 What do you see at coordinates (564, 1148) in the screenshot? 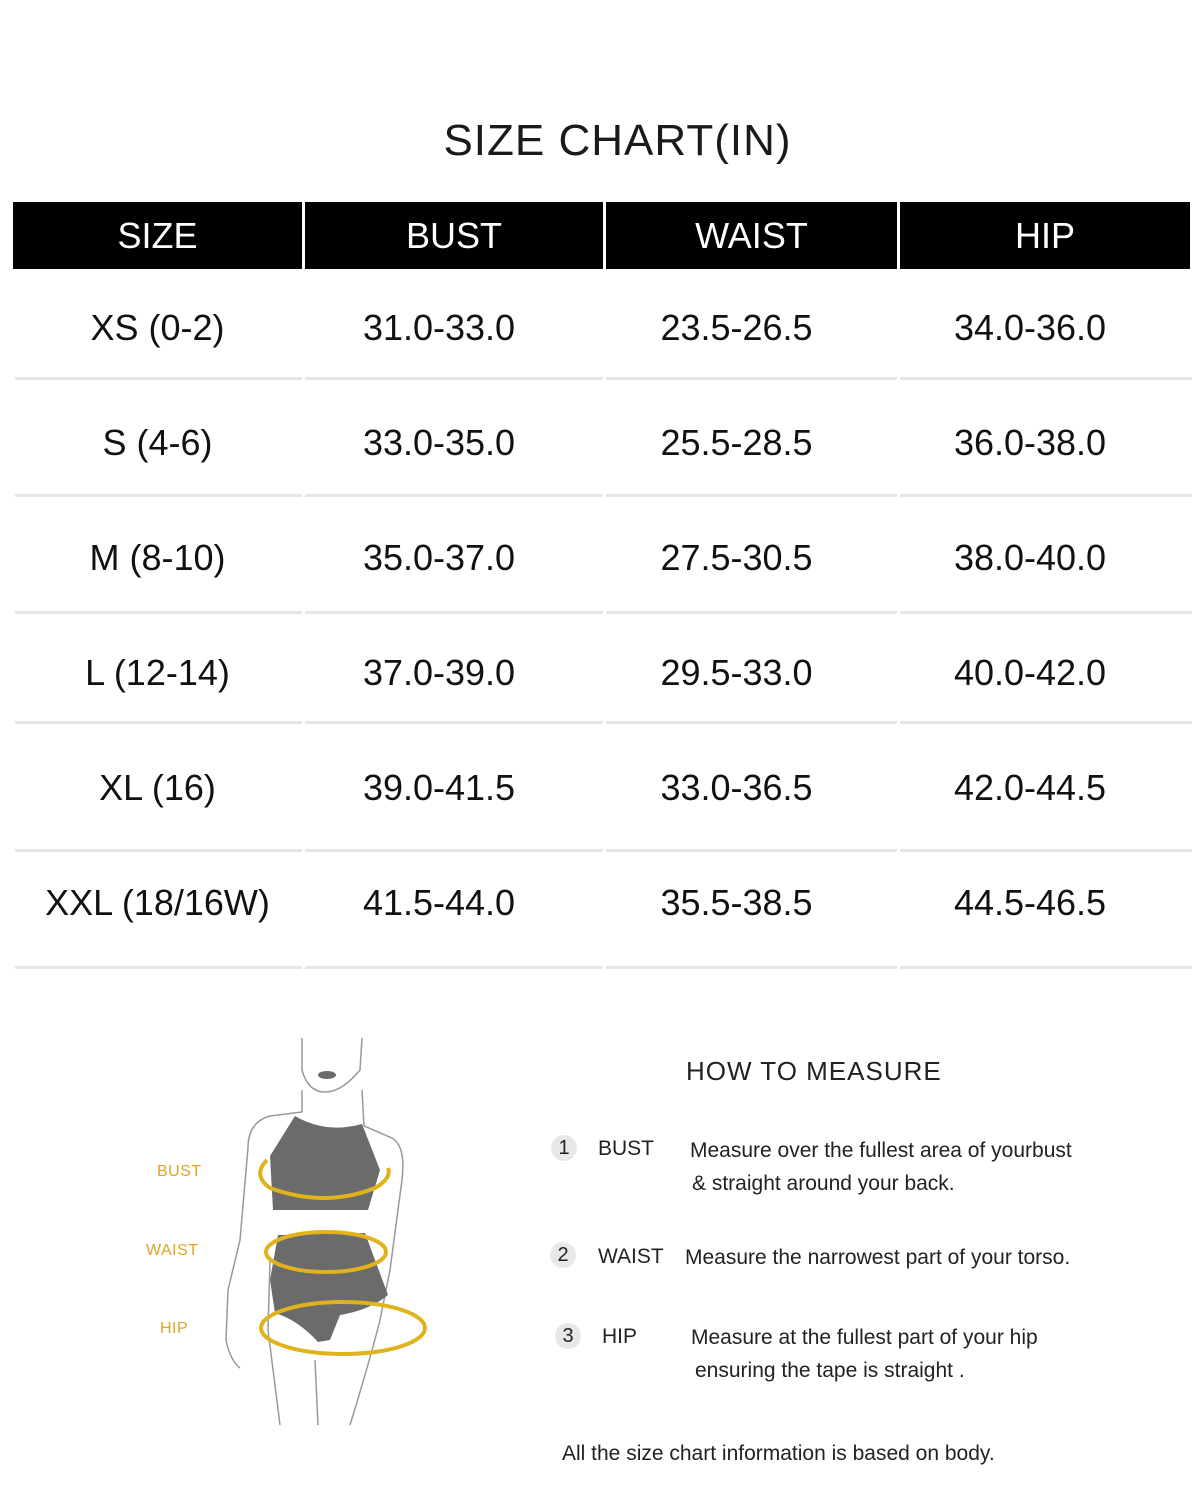
I see `step-number-1: 1` at bounding box center [564, 1148].